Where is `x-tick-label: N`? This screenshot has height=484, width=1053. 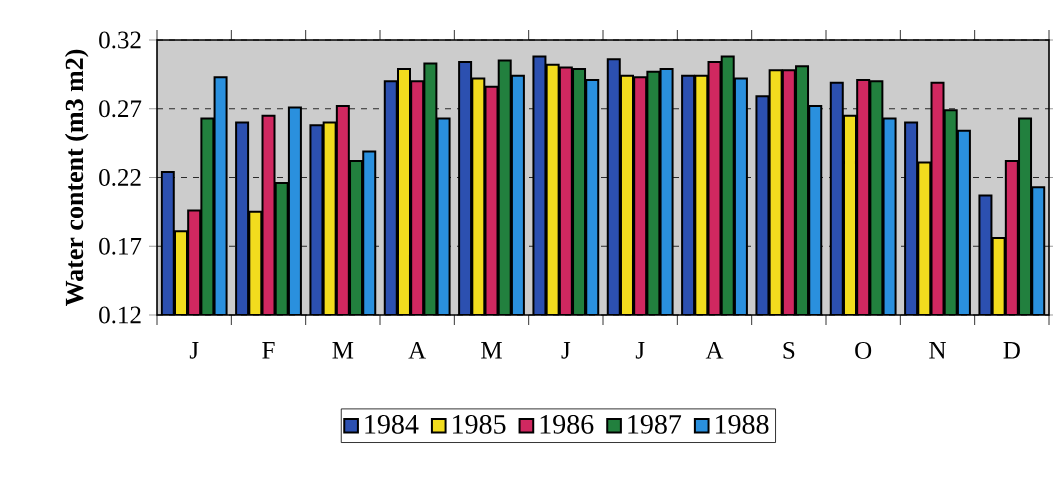 x-tick-label: N is located at coordinates (937, 350).